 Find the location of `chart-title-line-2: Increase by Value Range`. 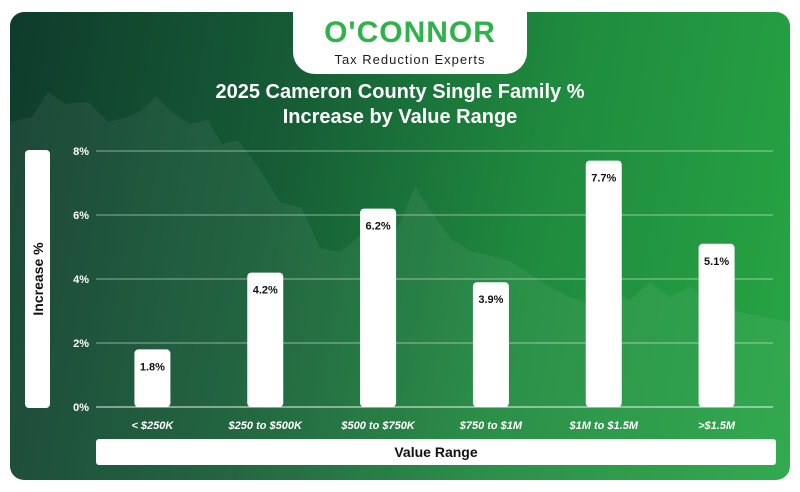

chart-title-line-2: Increase by Value Range is located at coordinates (400, 117).